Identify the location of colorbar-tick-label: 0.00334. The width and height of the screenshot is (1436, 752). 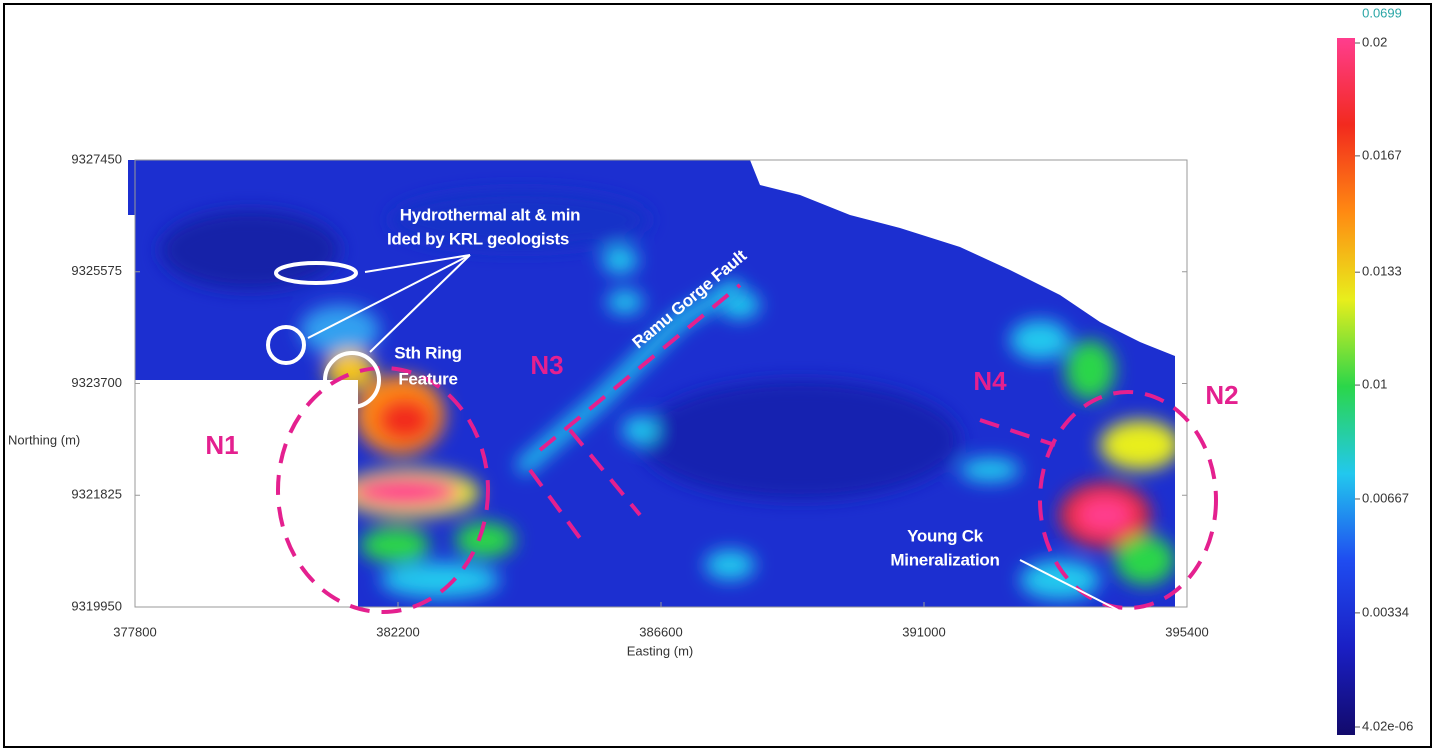
(1385, 611).